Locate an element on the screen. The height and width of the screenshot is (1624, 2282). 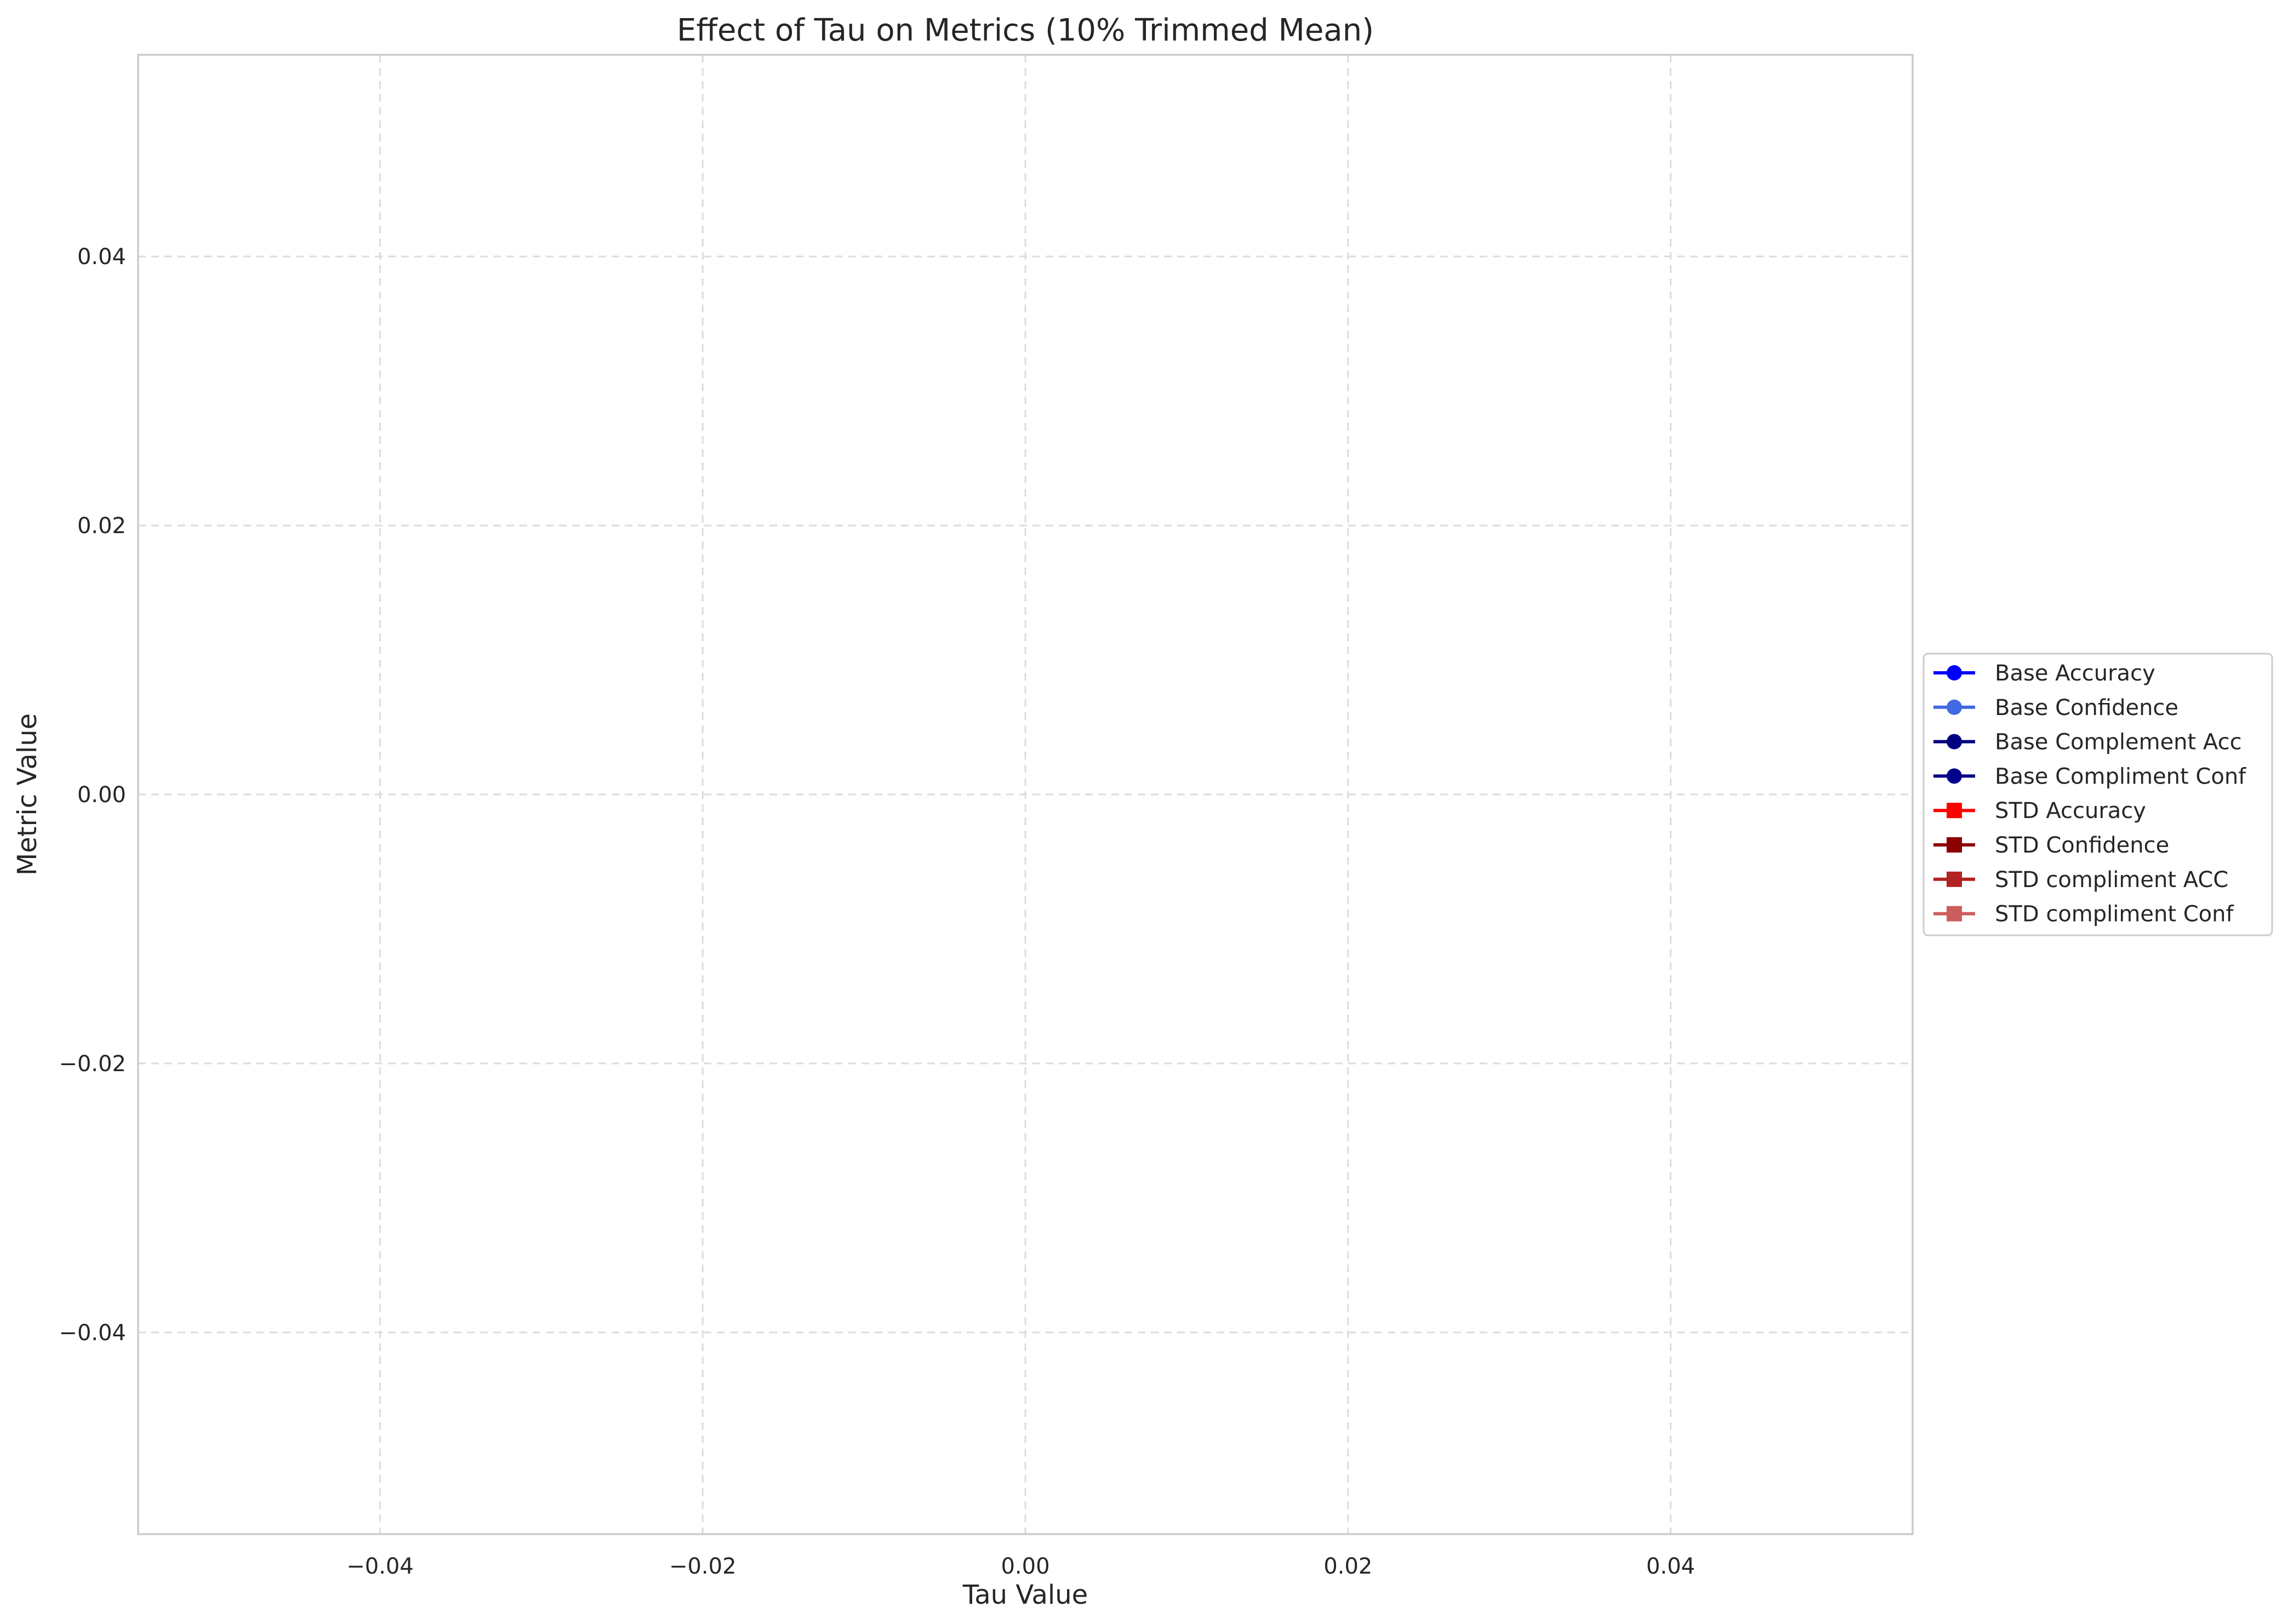
legend-item: STD compliment ACC is located at coordinates (2080, 880).